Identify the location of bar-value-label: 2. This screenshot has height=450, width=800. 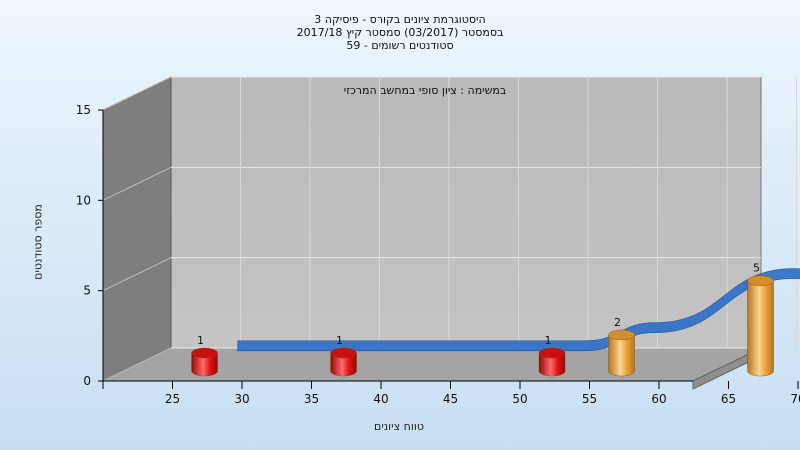
(617, 322).